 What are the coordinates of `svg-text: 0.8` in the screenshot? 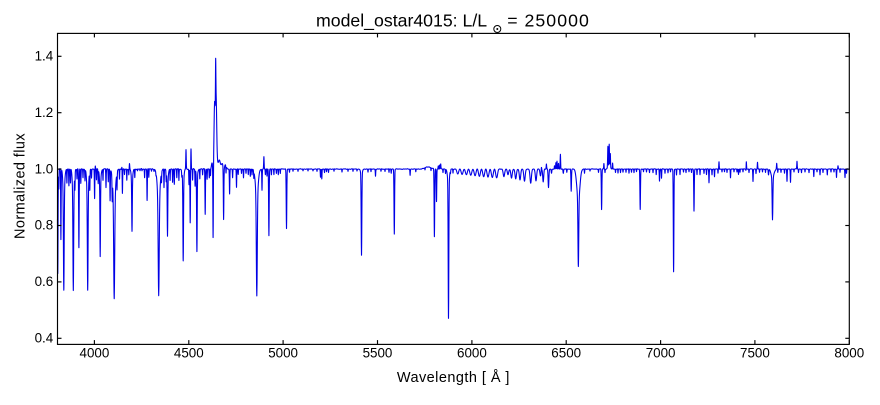 It's located at (44, 225).